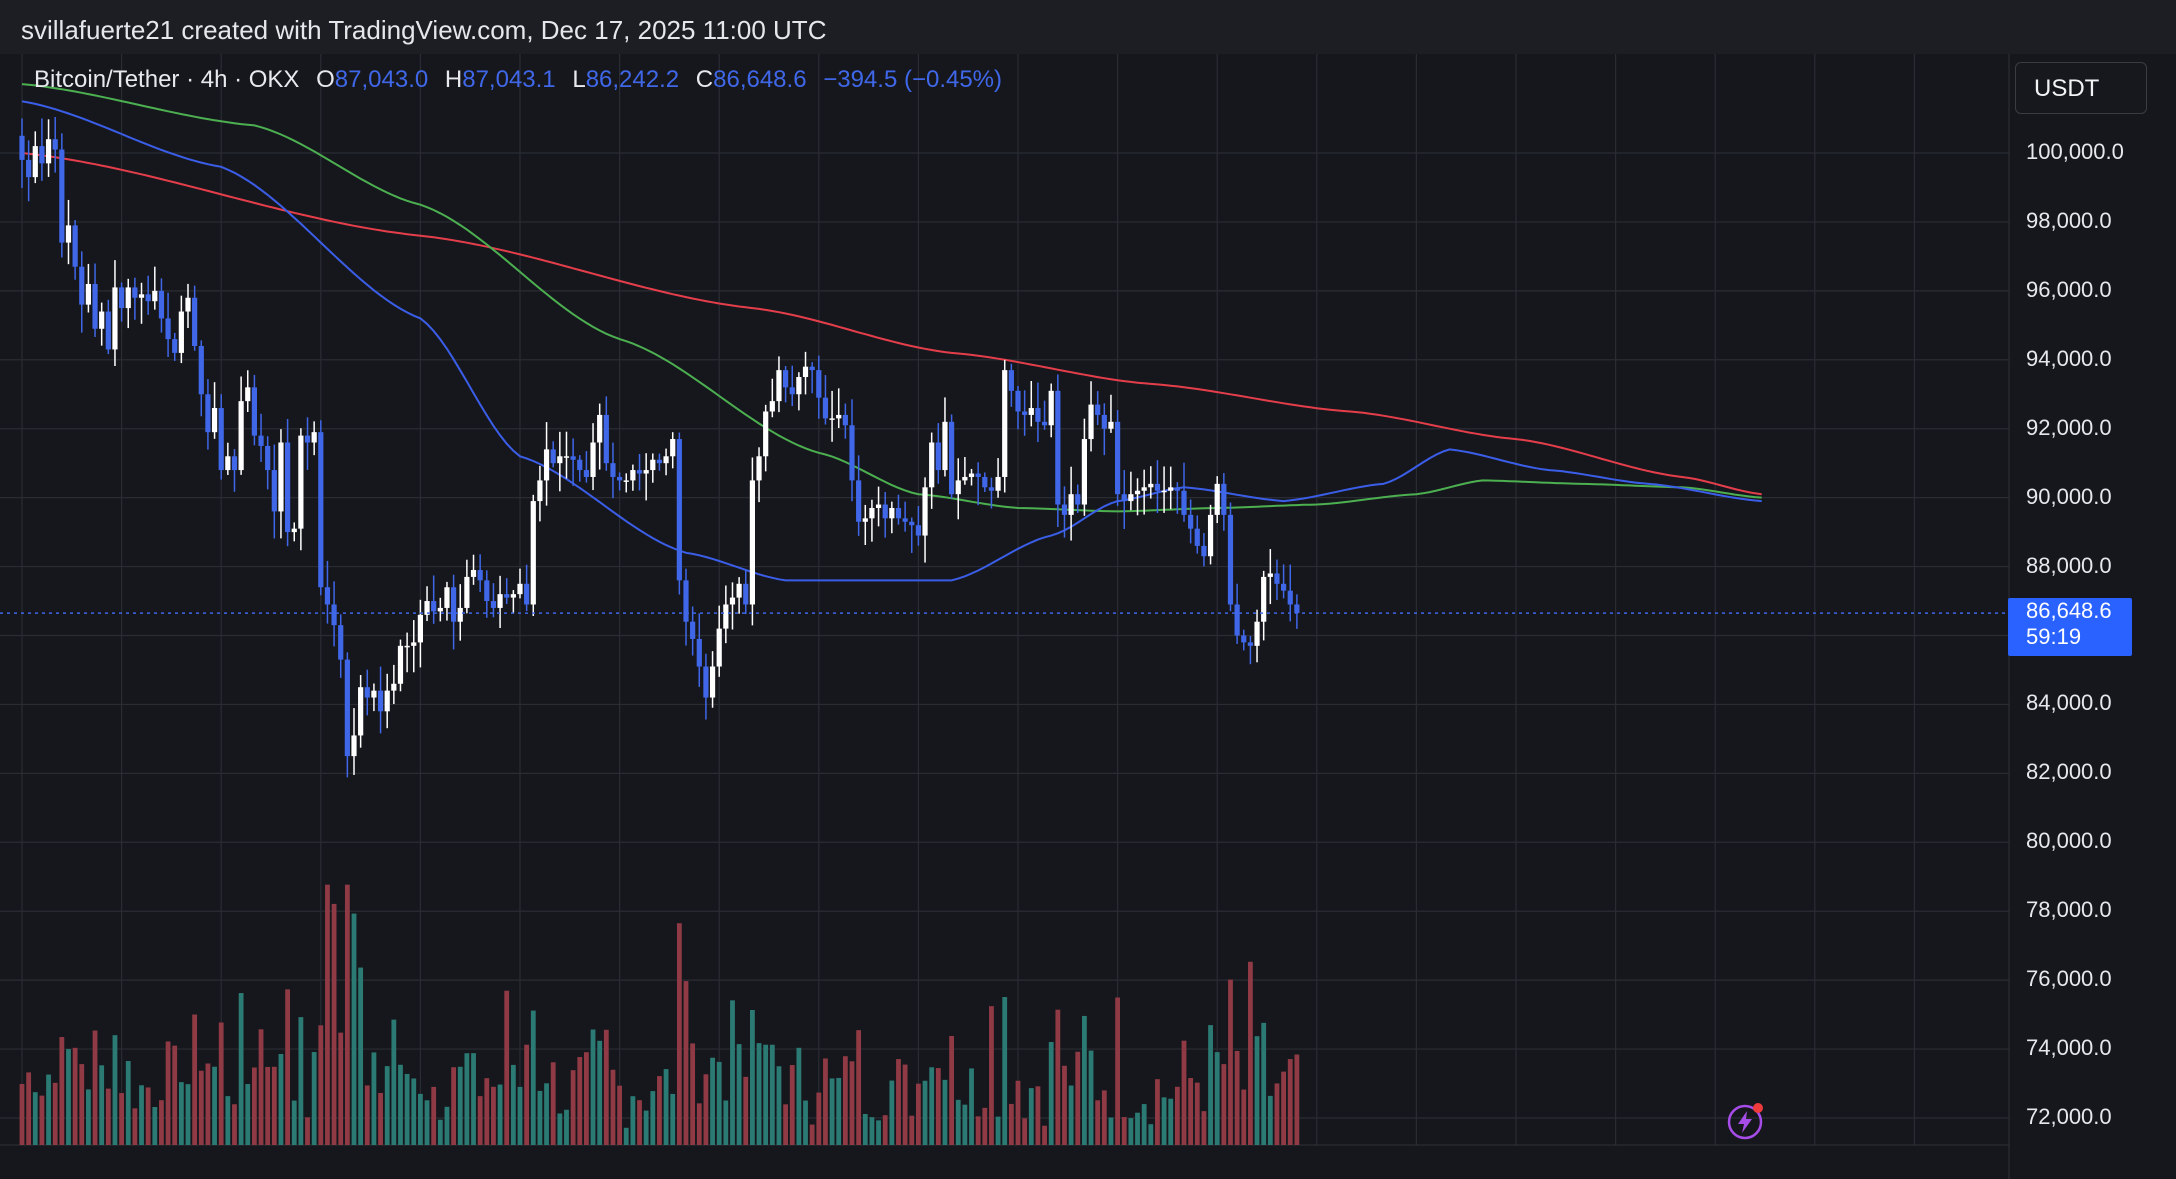 The width and height of the screenshot is (2176, 1179). Describe the element at coordinates (167, 79) in the screenshot. I see `symbol-label: Bitcoin/Tether · 4h · OKX` at that location.